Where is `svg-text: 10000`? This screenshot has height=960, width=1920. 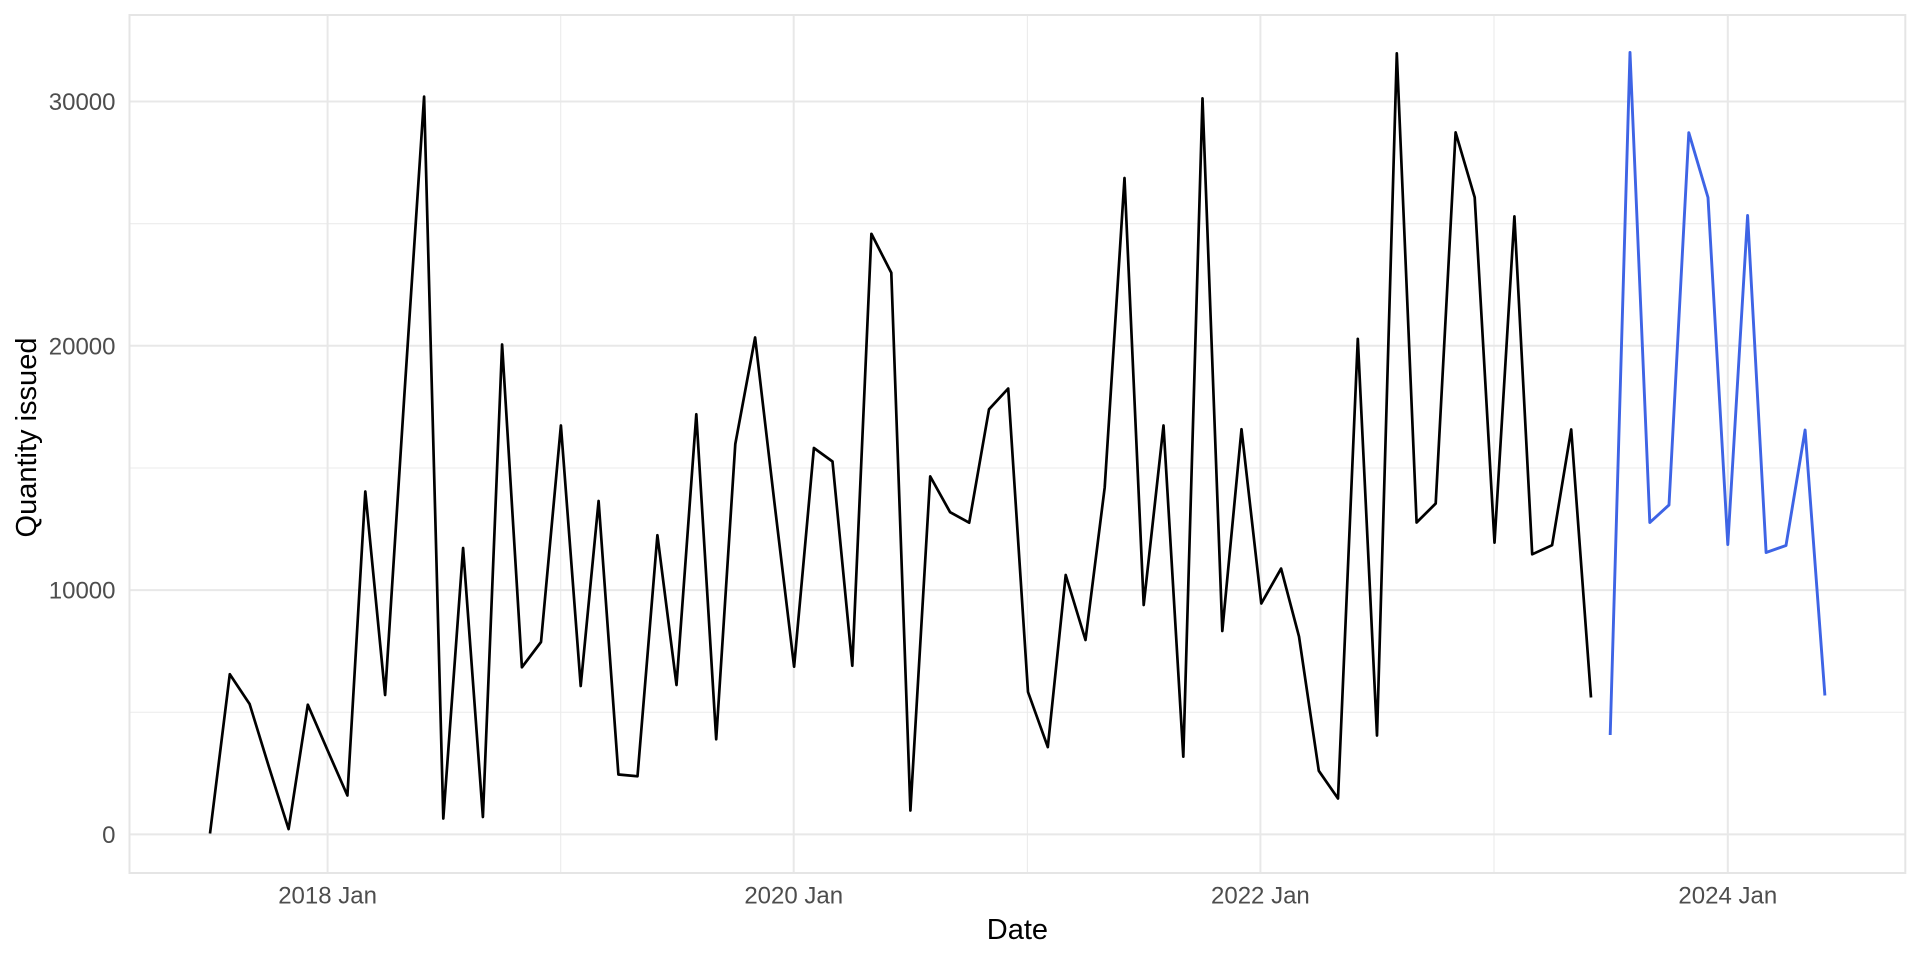
svg-text: 10000 is located at coordinates (82, 591).